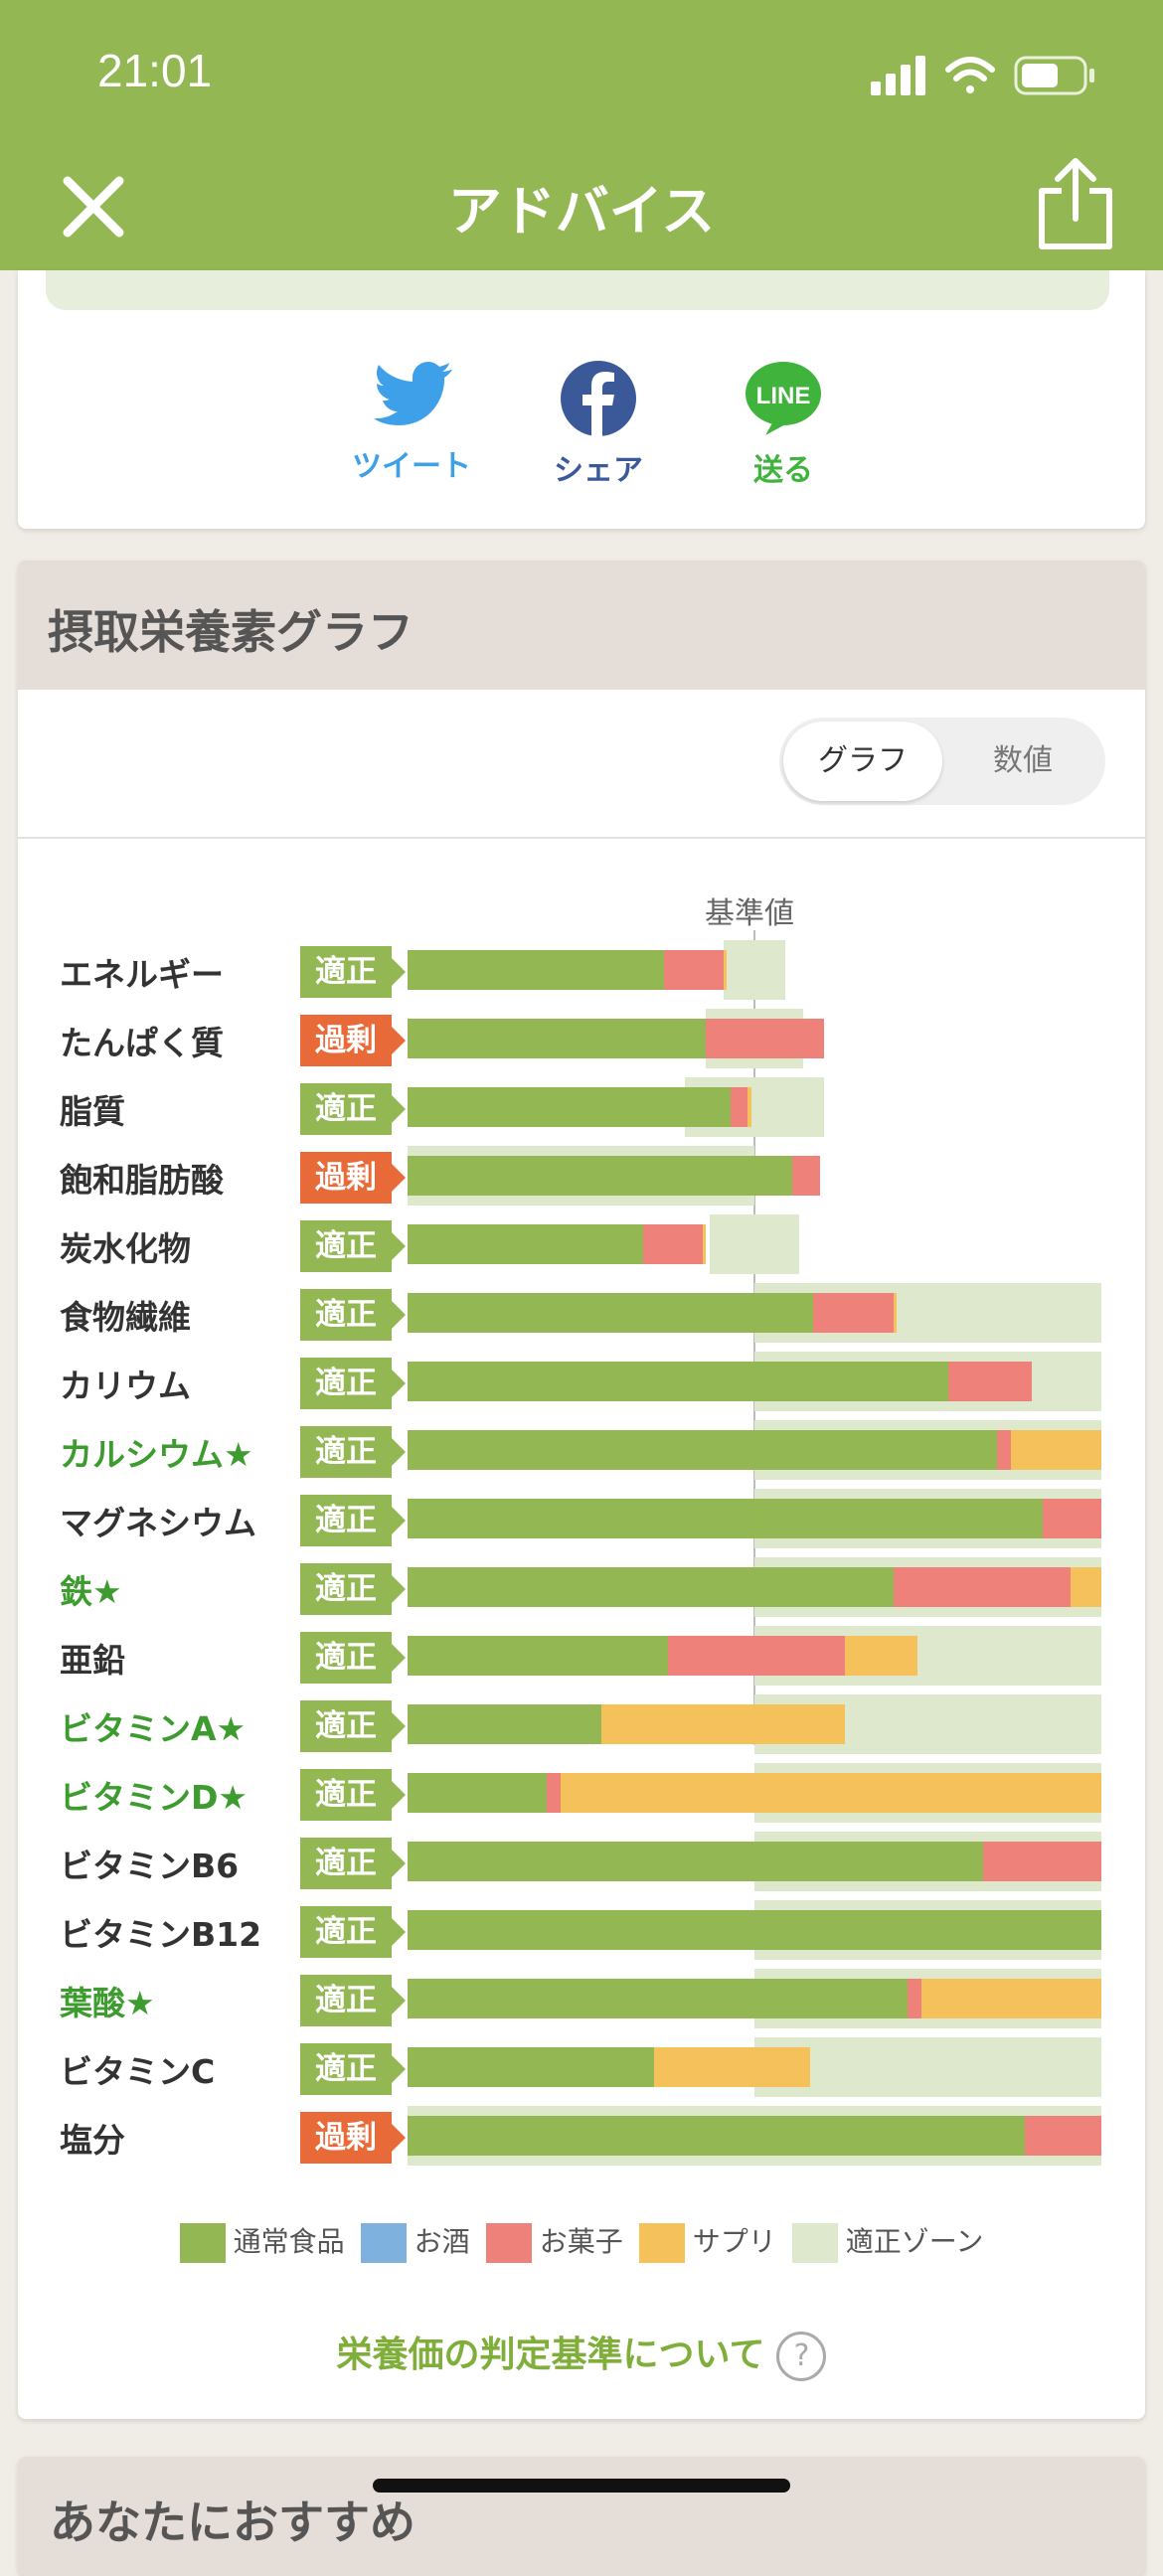 The image size is (1163, 2576). I want to click on legend-label: 適正ゾーン, so click(914, 2241).